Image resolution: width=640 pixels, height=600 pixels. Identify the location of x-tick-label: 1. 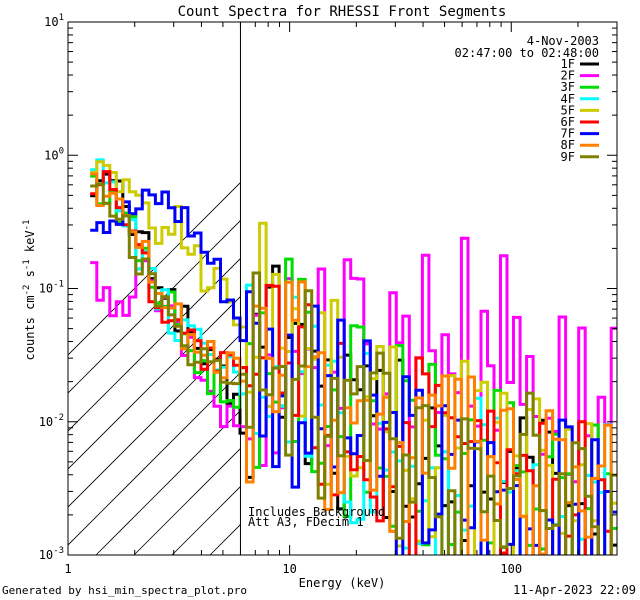
(67, 569).